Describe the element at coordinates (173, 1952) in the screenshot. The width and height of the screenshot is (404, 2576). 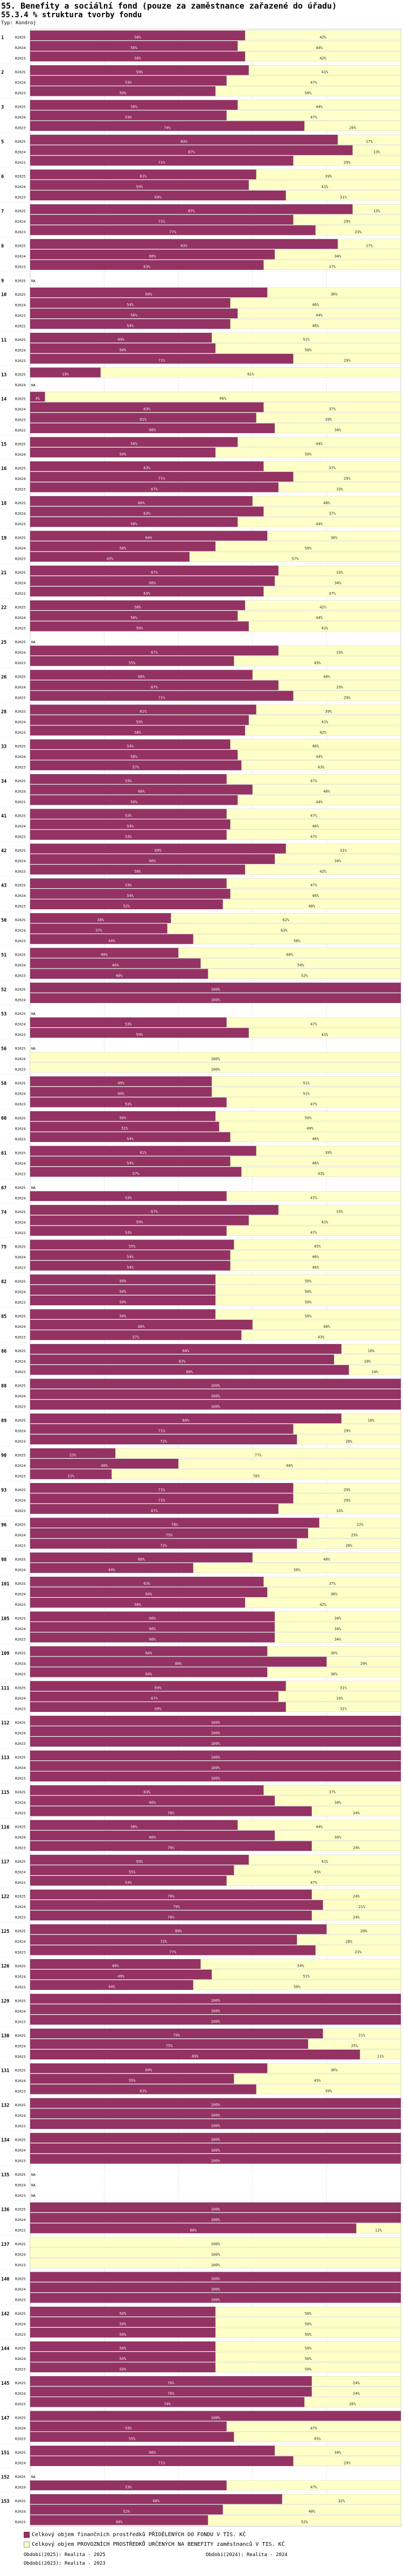
I see `data-label-fund: 77%` at that location.